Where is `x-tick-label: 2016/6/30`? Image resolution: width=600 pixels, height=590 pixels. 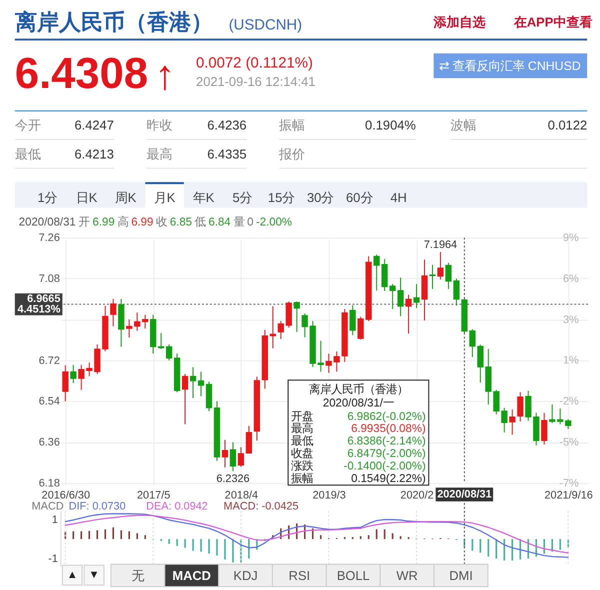 x-tick-label: 2016/6/30 is located at coordinates (66, 495).